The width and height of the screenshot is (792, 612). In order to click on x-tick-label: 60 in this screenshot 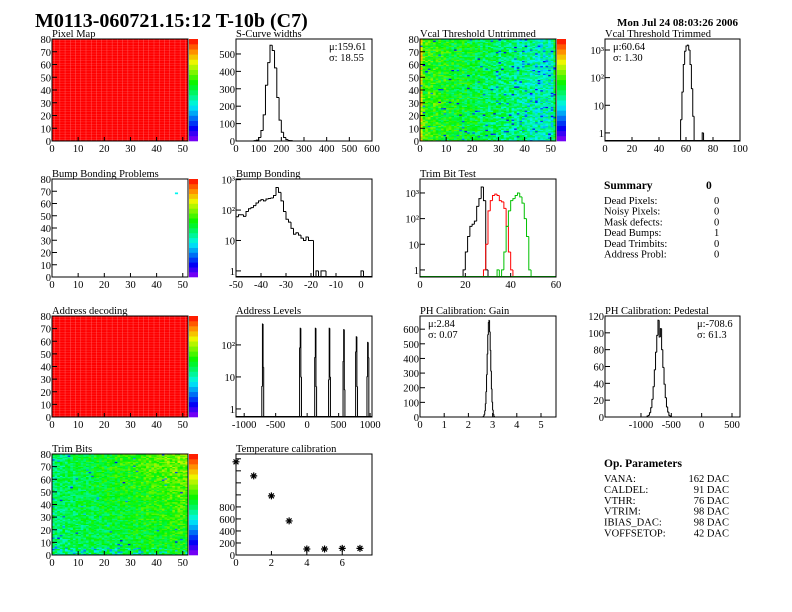, I will do `click(556, 285)`.